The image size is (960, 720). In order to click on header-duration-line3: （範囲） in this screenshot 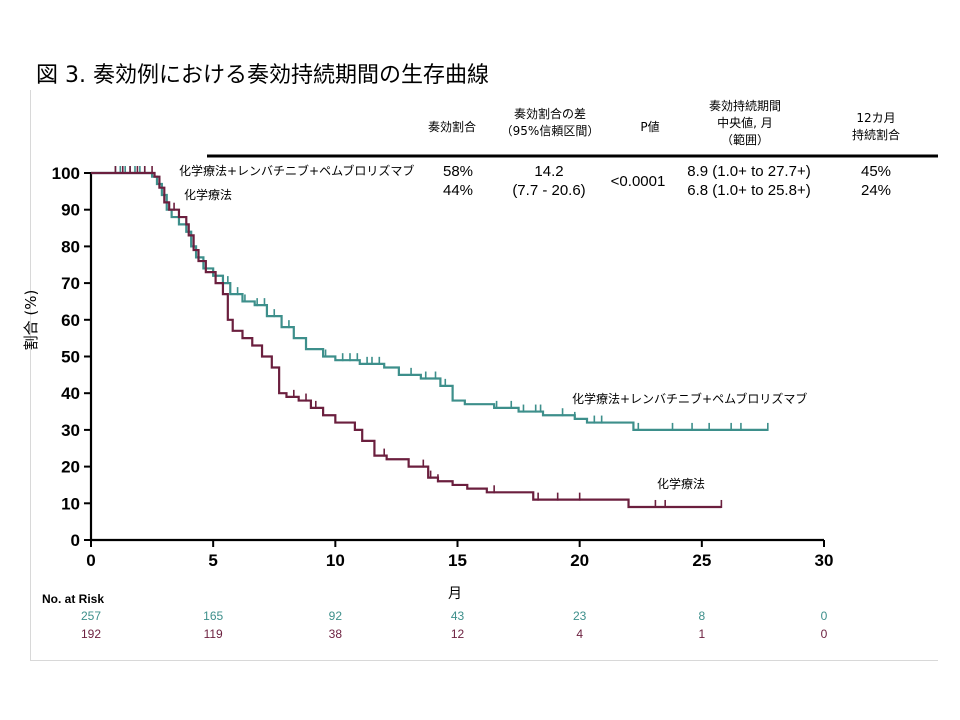, I will do `click(745, 139)`.